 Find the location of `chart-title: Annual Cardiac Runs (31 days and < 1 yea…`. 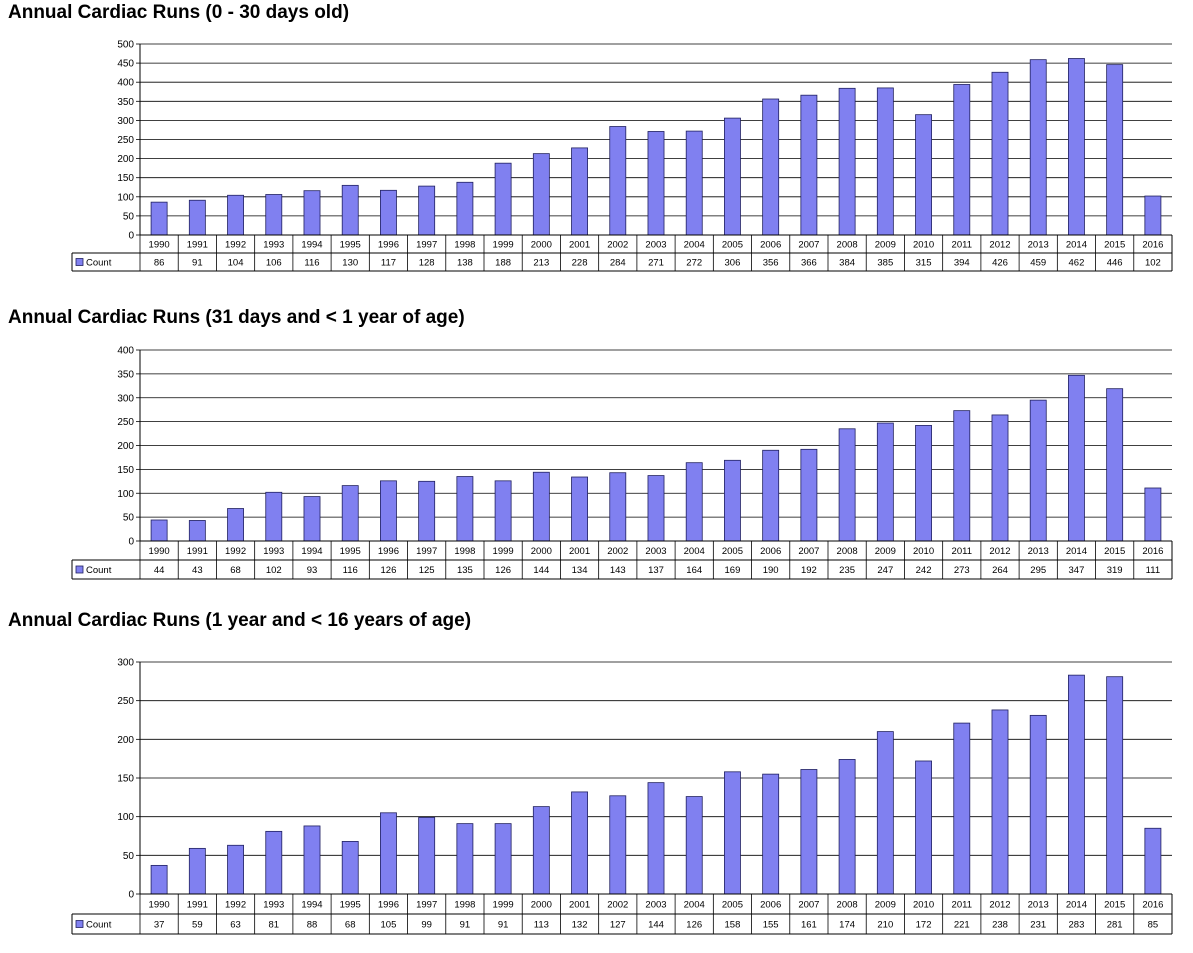

chart-title: Annual Cardiac Runs (31 days and < 1 yea… is located at coordinates (236, 317).